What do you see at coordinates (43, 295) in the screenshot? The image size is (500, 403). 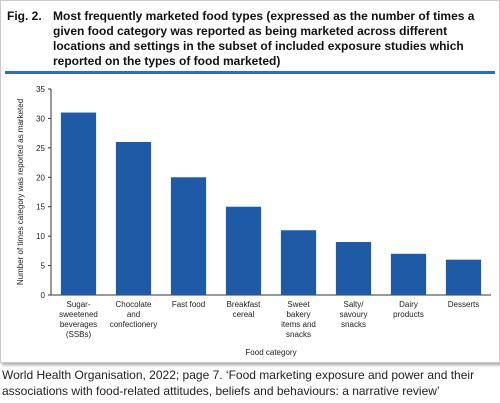 I see `y-tick-label: 0` at bounding box center [43, 295].